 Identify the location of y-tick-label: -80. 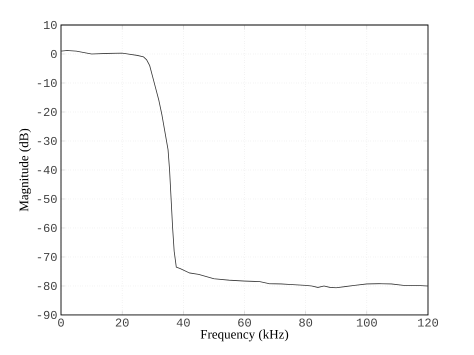
(47, 286).